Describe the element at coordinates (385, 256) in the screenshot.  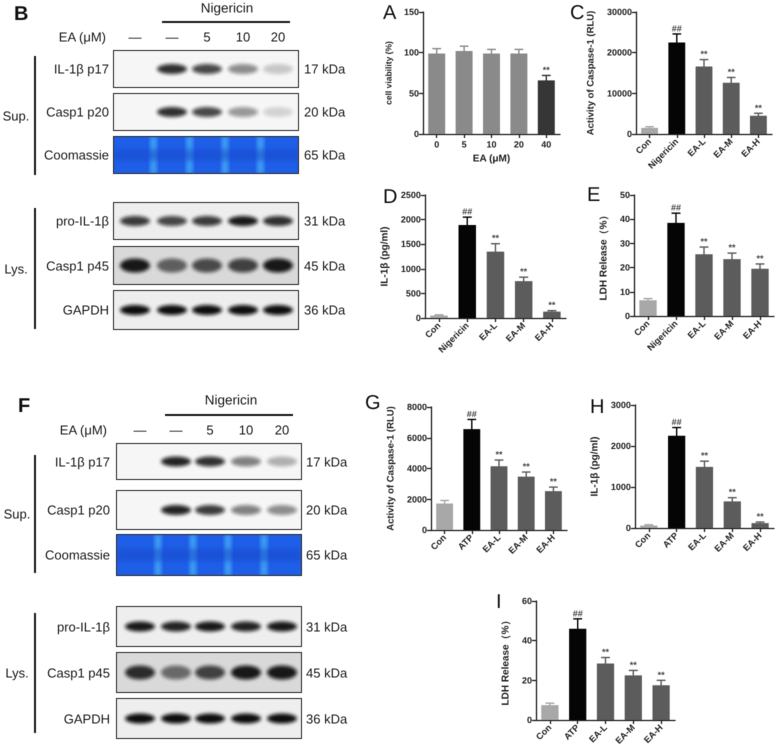
I see `y-axis-title: IL-1β (pg/ml)` at that location.